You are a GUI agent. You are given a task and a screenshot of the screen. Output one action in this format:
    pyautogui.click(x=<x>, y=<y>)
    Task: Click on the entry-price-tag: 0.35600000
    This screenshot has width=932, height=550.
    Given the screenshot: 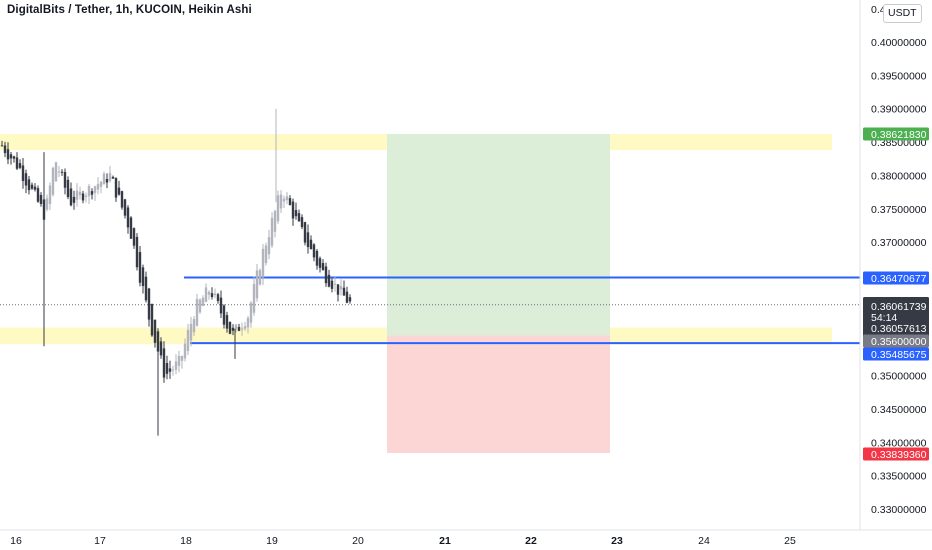 What is the action you would take?
    pyautogui.click(x=896, y=341)
    